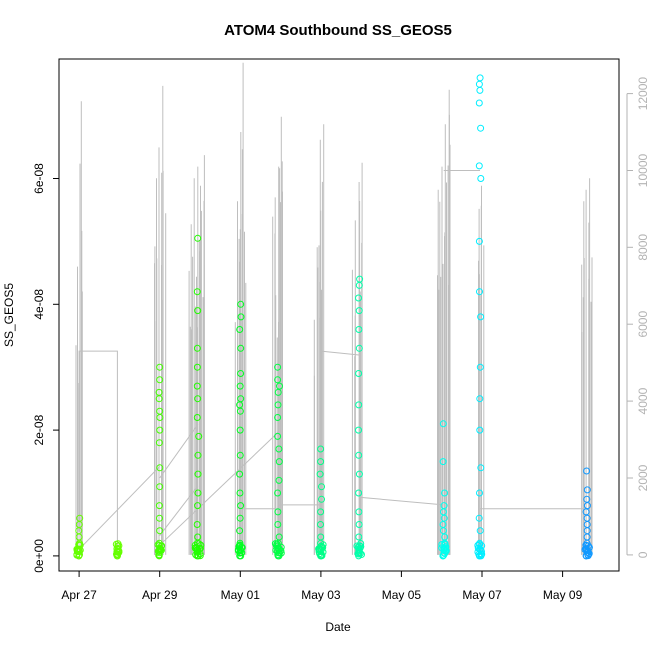 The image size is (650, 650). Describe the element at coordinates (79, 595) in the screenshot. I see `x-tick-label: Apr 27` at that location.